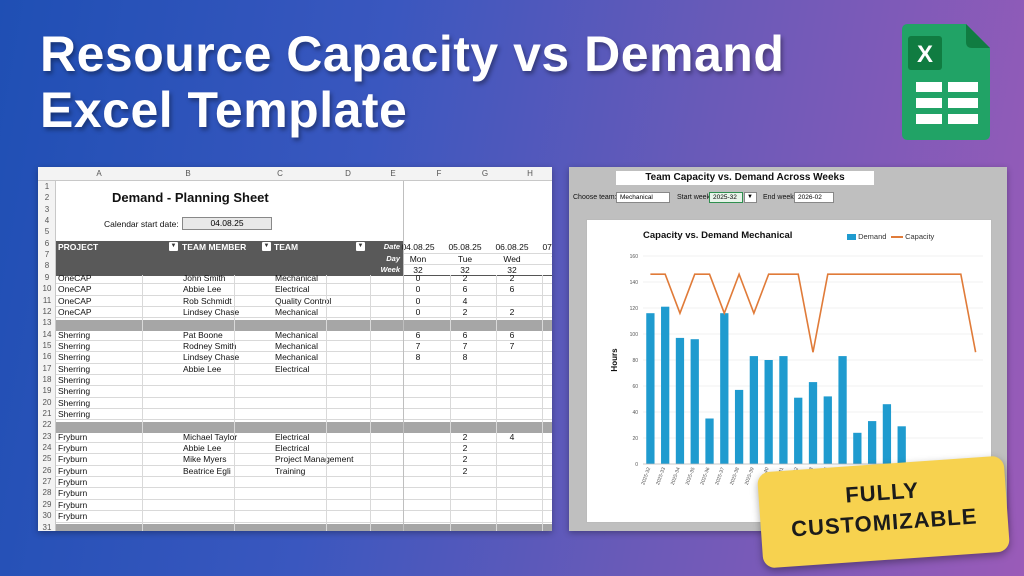 This screenshot has width=1024, height=576. What do you see at coordinates (210, 345) in the screenshot?
I see `cell-team-member: Rodney Smith` at bounding box center [210, 345].